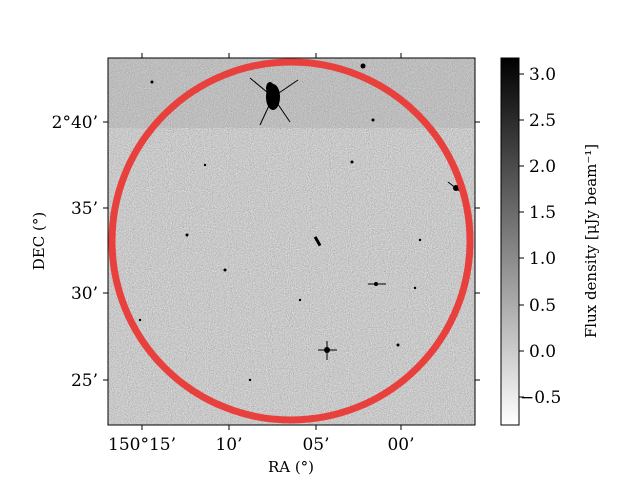 This screenshot has height=479, width=639. I want to click on colorbar-gradient, so click(510, 241).